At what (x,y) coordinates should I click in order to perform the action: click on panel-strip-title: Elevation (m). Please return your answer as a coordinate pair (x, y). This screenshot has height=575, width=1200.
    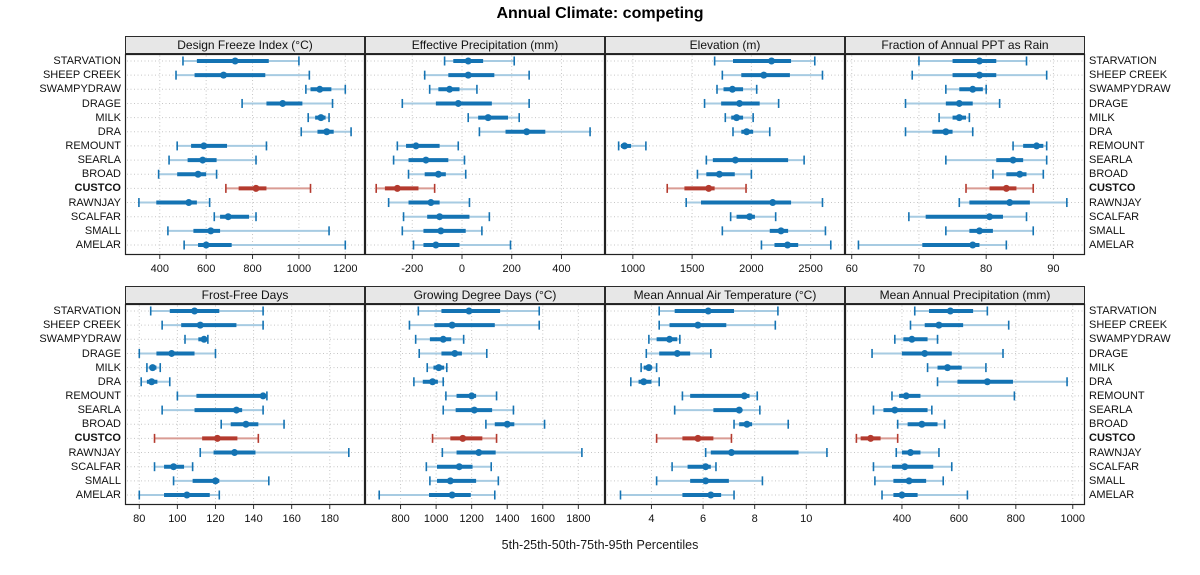
    Looking at the image, I should click on (725, 45).